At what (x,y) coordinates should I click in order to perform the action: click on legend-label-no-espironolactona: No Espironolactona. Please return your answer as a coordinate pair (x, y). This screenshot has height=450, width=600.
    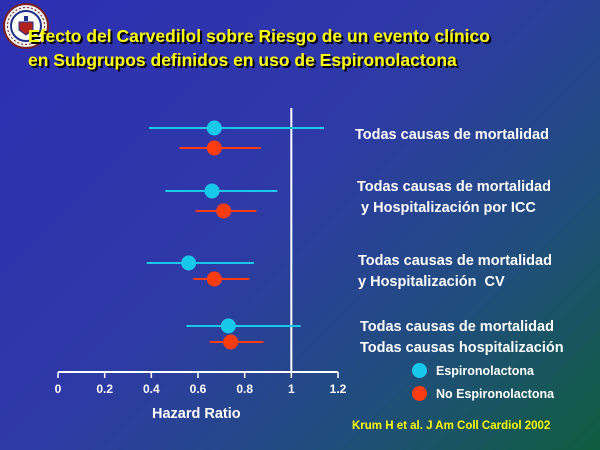
    Looking at the image, I should click on (495, 393).